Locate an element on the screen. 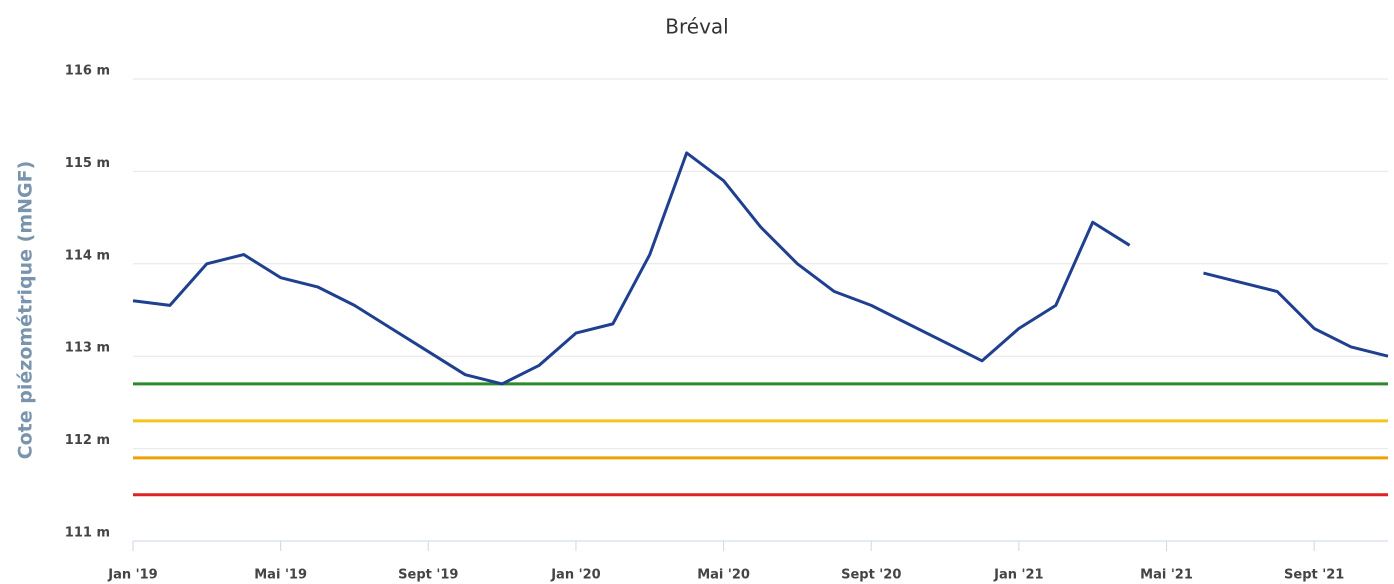 The image size is (1394, 584). y-tick-label: 114 m is located at coordinates (87, 255).